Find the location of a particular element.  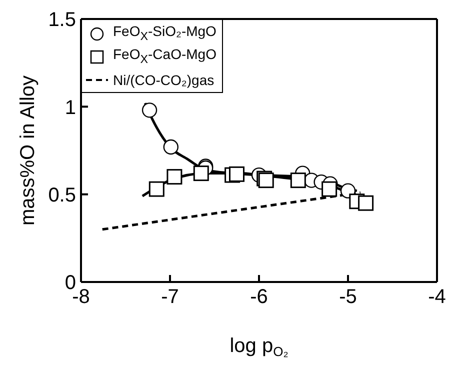

y-tick-label: 1 is located at coordinates (70, 107).